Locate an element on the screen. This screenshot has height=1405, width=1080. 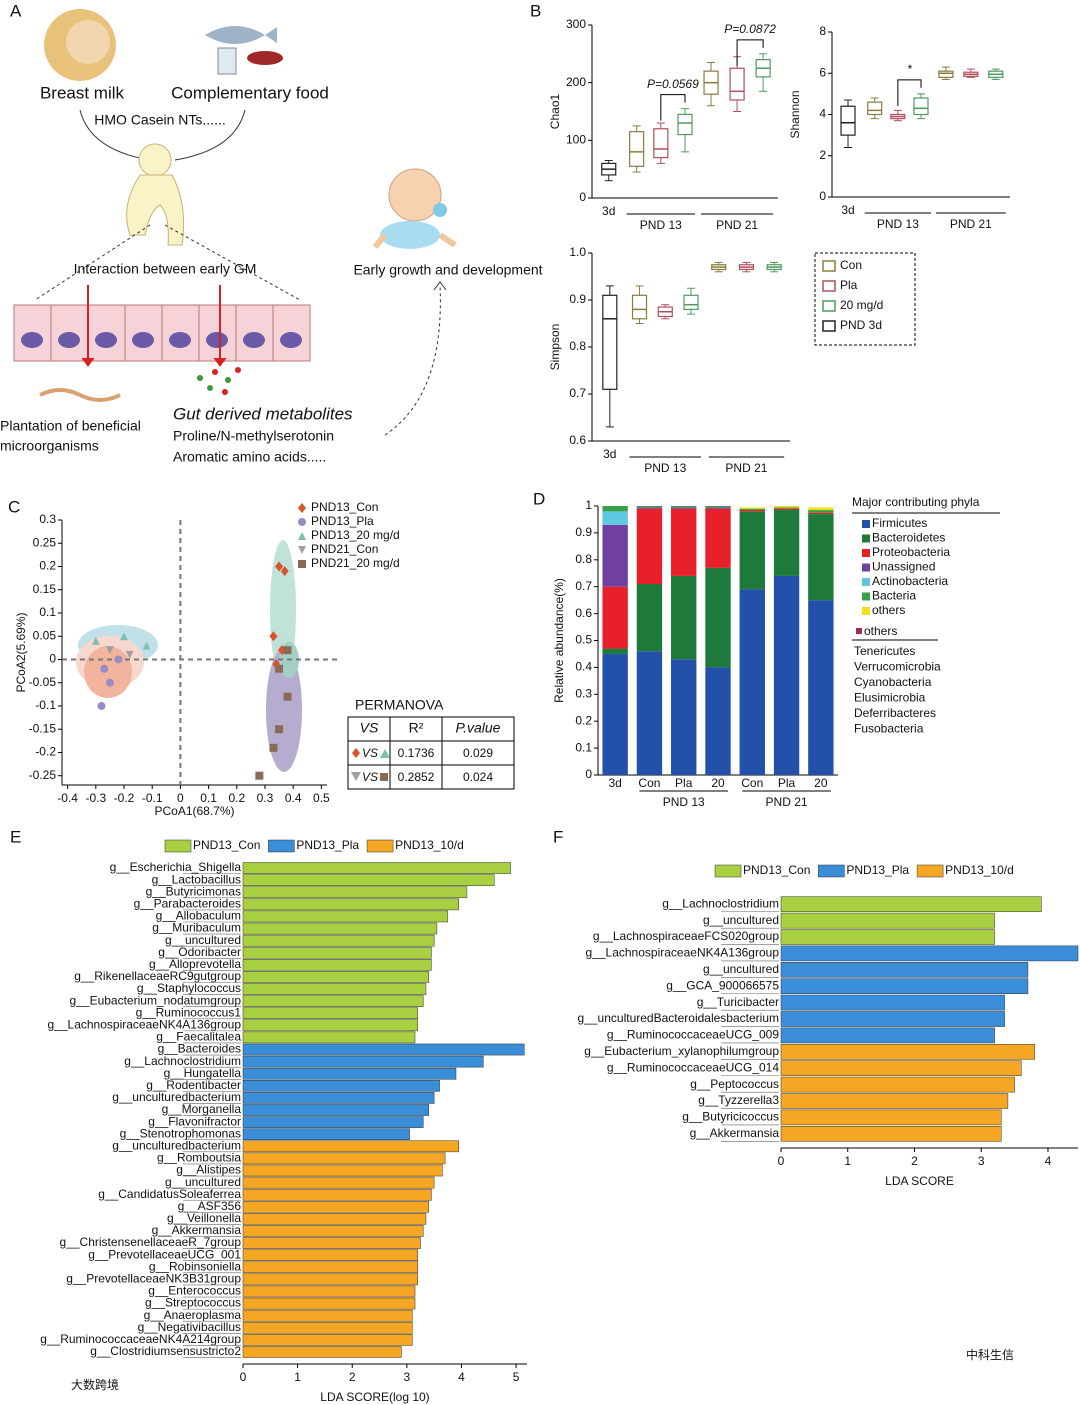
baby-icon is located at coordinates (414, 208).